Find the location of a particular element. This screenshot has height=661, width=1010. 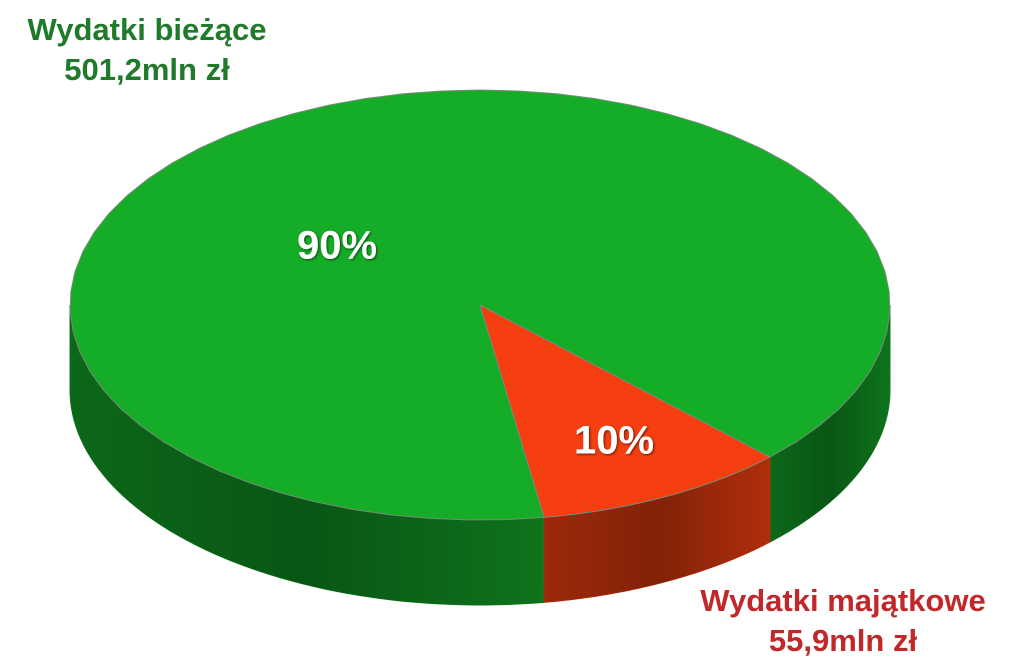

category-label: Wydatki bieżące is located at coordinates (147, 29).